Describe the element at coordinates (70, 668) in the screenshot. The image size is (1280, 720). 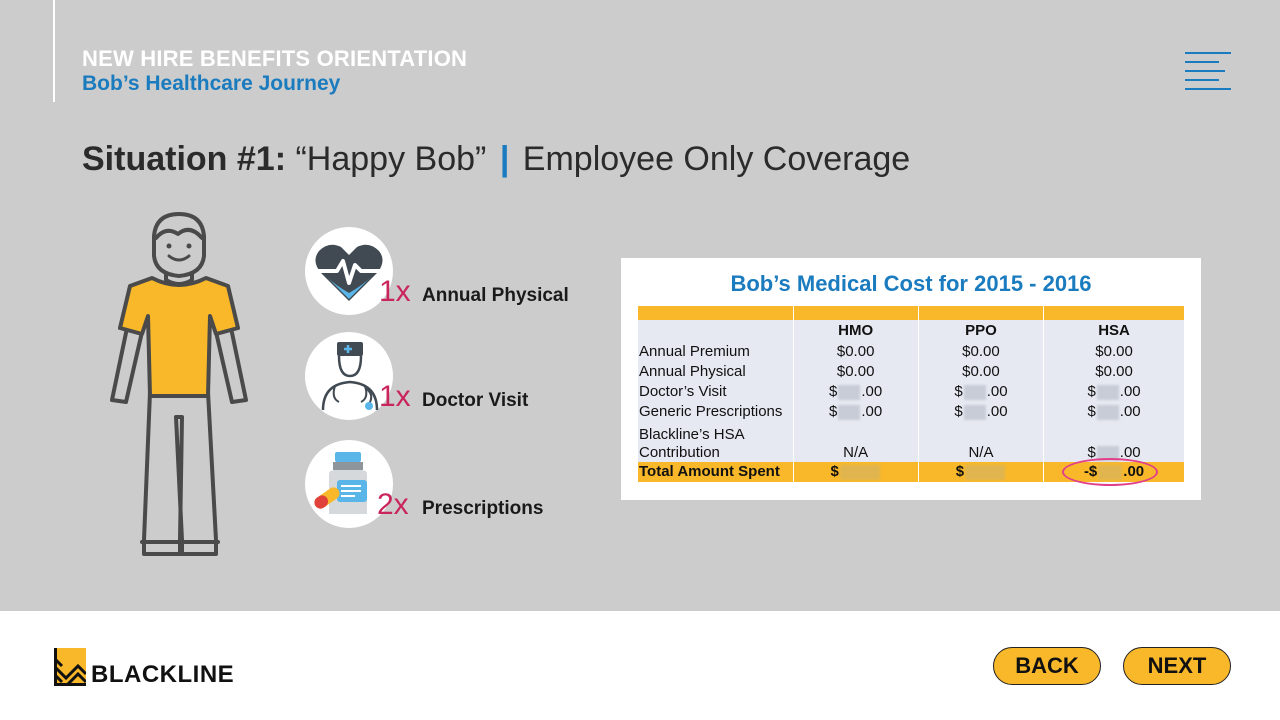
I see `blackline-logo-icon` at that location.